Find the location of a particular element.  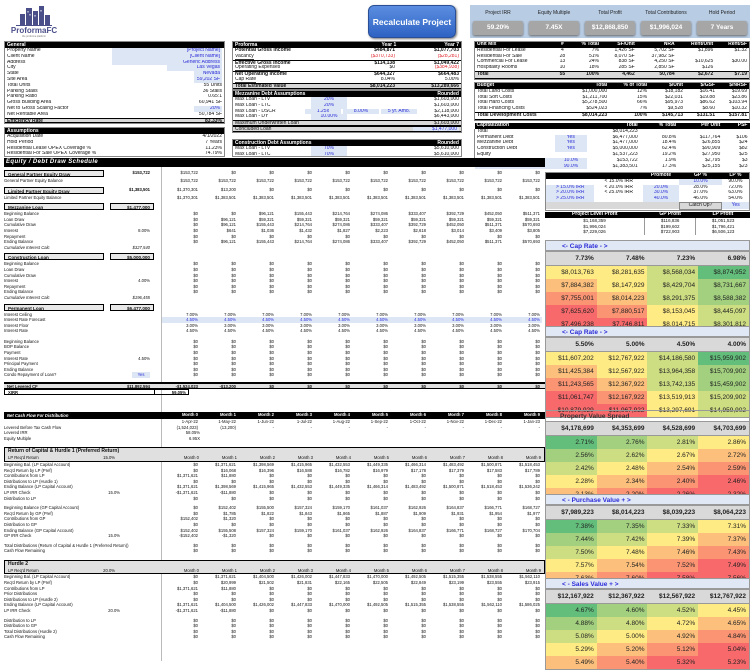

schedule-row: Principal Payment $0 $0 $0 $0 $0 $0 $0 $0 $0 $0 is located at coordinates (272, 364).